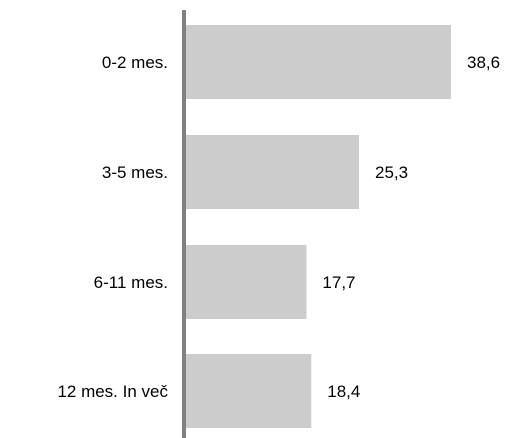  I want to click on value-label-2: 17,7, so click(338, 282).